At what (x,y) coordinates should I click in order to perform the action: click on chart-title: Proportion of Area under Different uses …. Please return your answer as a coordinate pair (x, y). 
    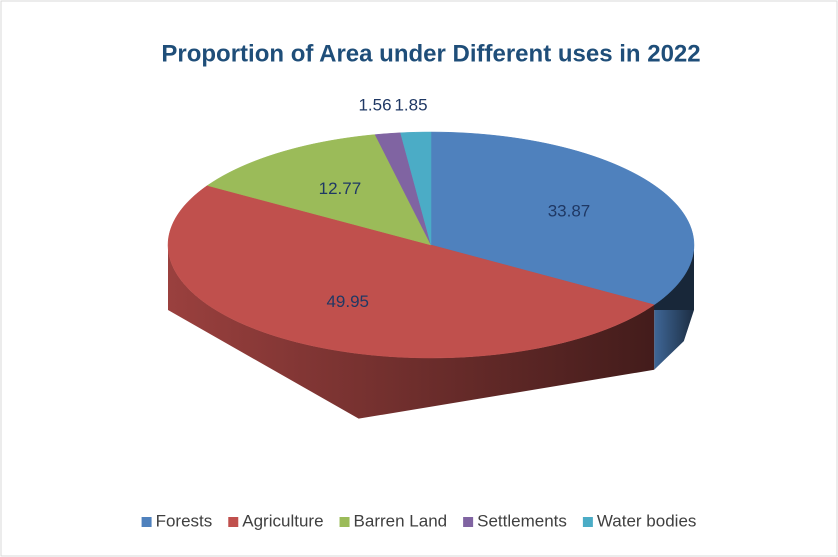
    Looking at the image, I should click on (430, 53).